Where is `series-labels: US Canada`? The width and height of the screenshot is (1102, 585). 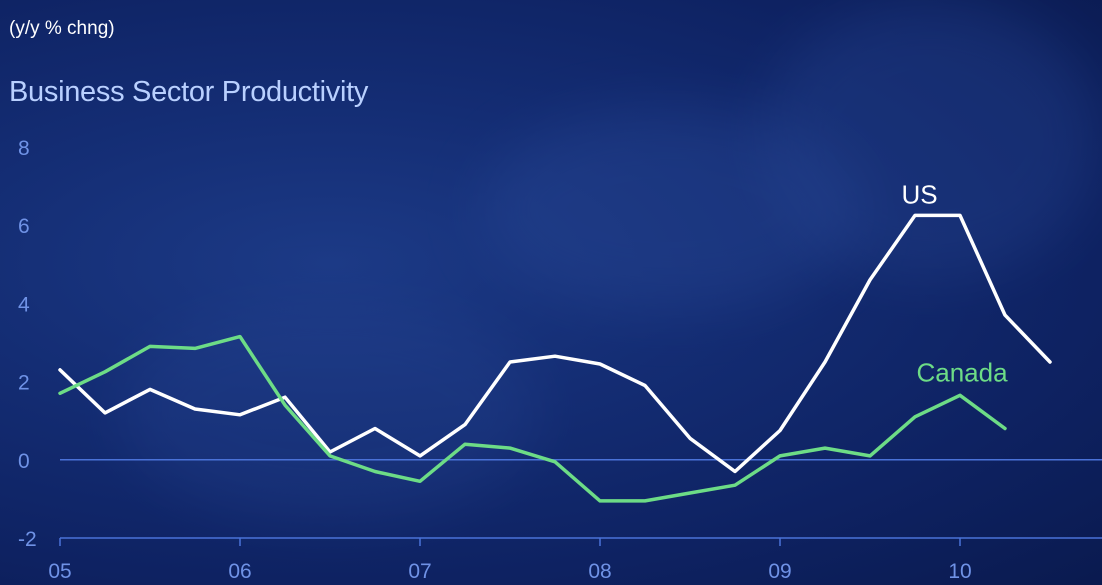
series-labels: US Canada is located at coordinates (954, 283).